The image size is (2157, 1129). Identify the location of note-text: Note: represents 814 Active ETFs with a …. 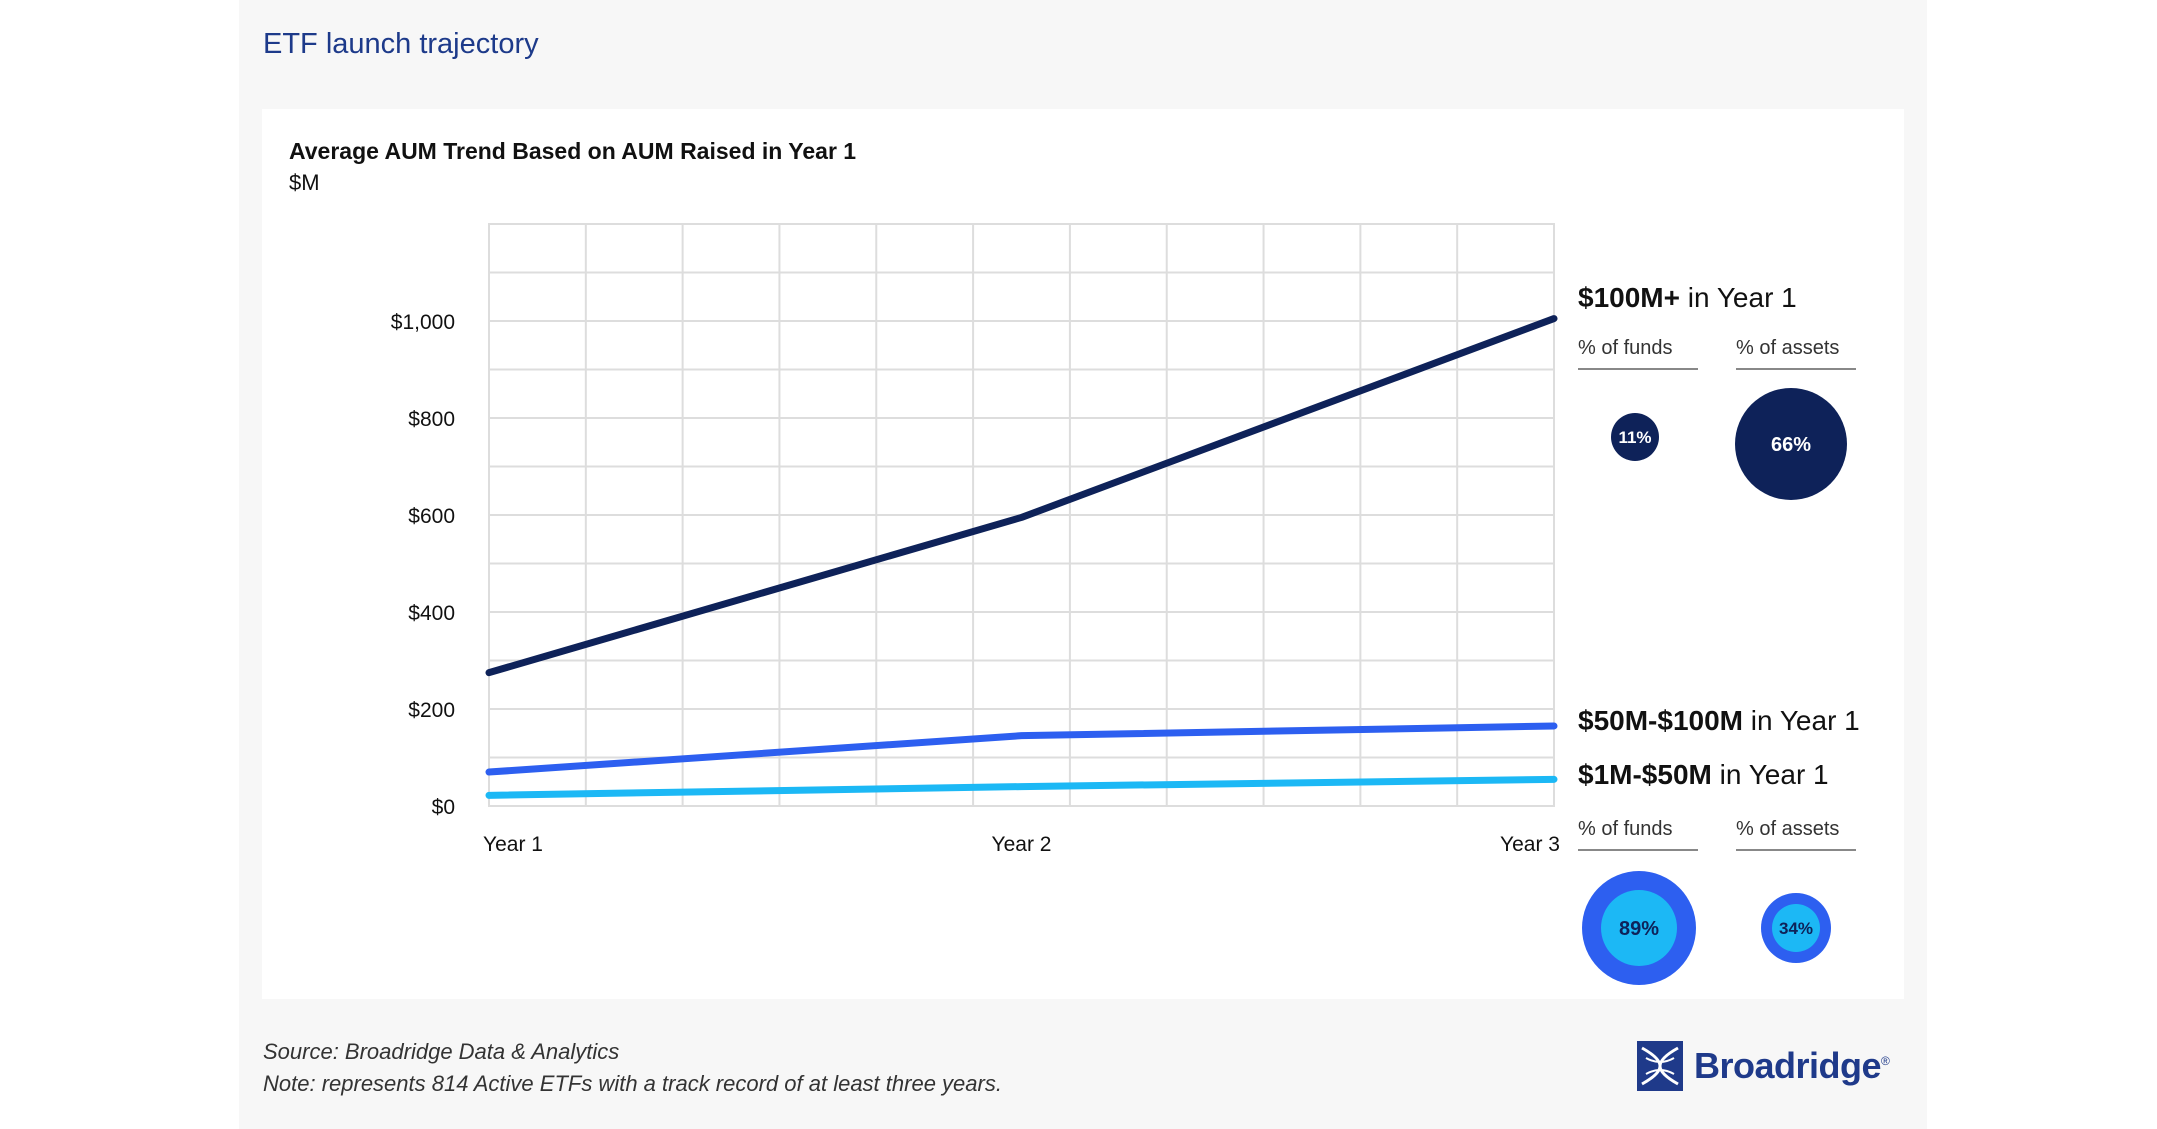
(632, 1083).